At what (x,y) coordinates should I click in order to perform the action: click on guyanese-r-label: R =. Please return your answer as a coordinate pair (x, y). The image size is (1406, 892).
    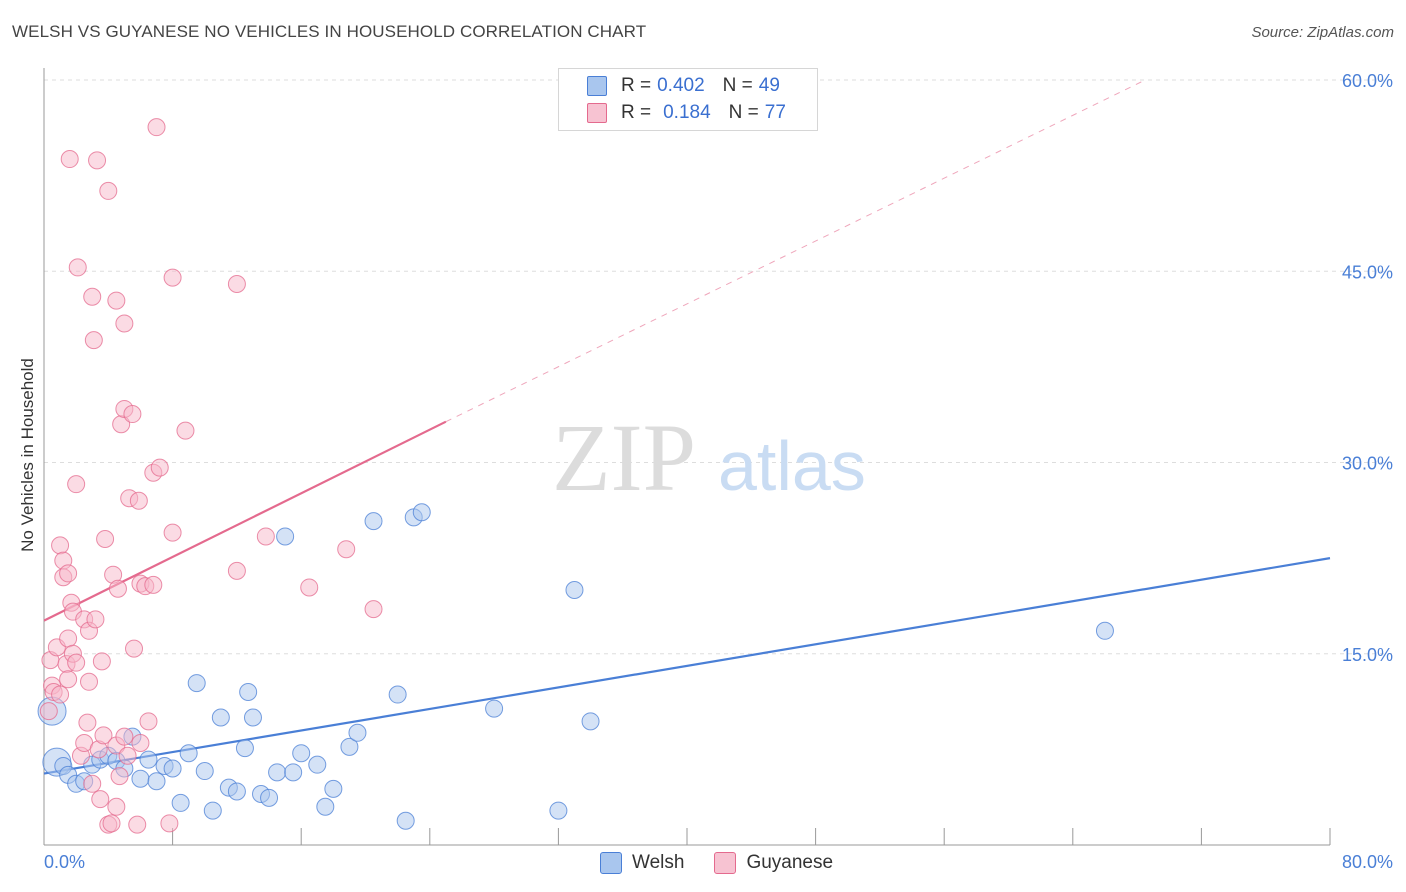
    Looking at the image, I should click on (636, 112).